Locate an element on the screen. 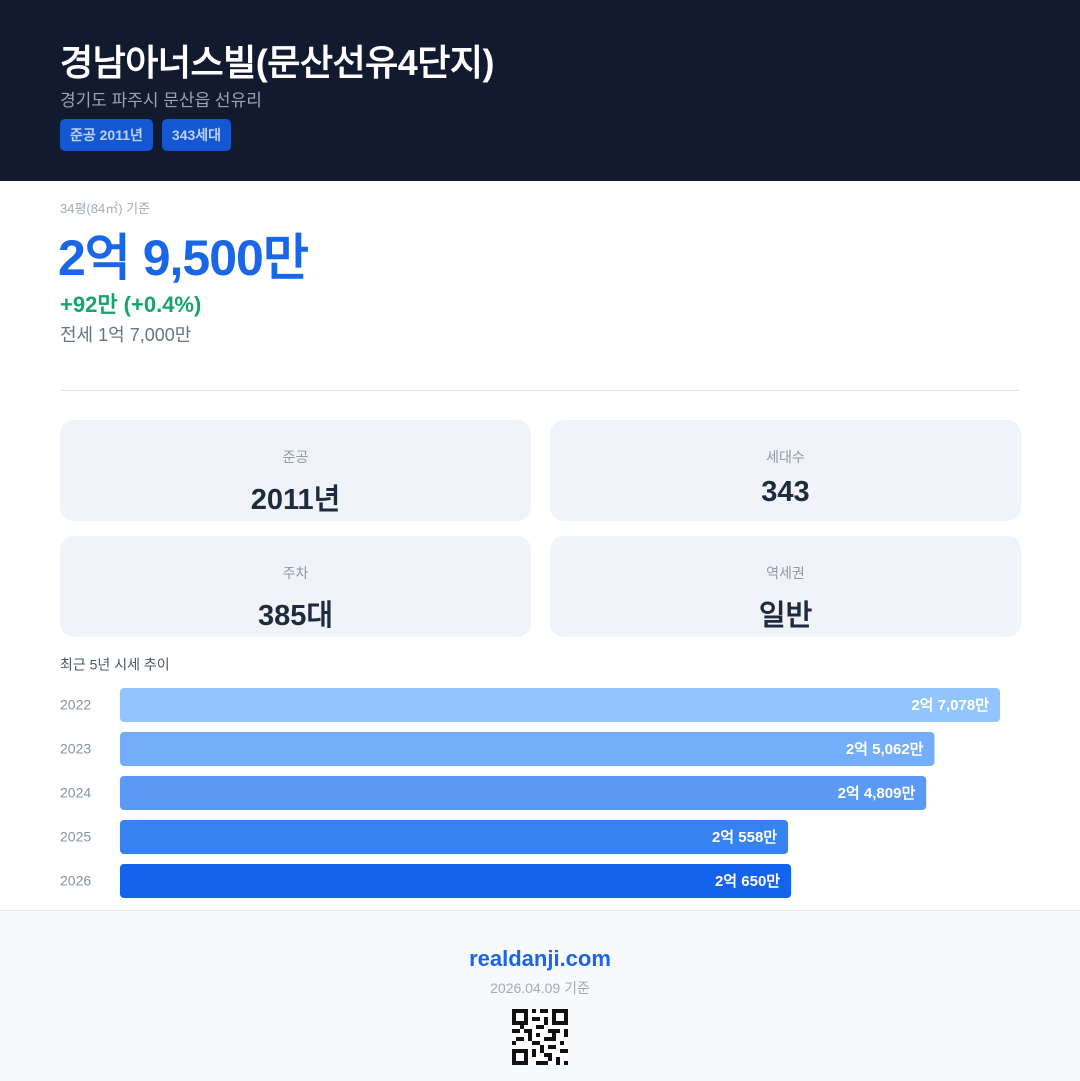  badge: 준공 2011년 is located at coordinates (106, 135).